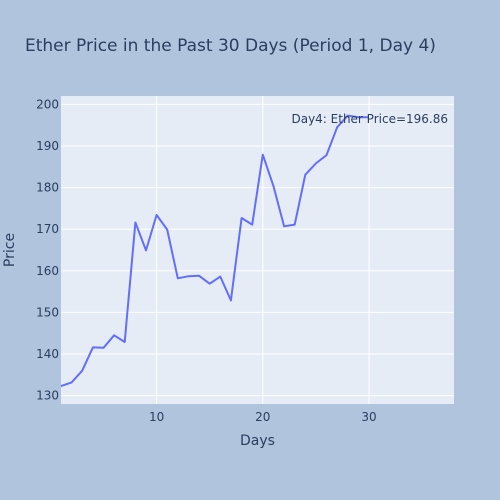  I want to click on y-tick-label: 140, so click(47, 354).